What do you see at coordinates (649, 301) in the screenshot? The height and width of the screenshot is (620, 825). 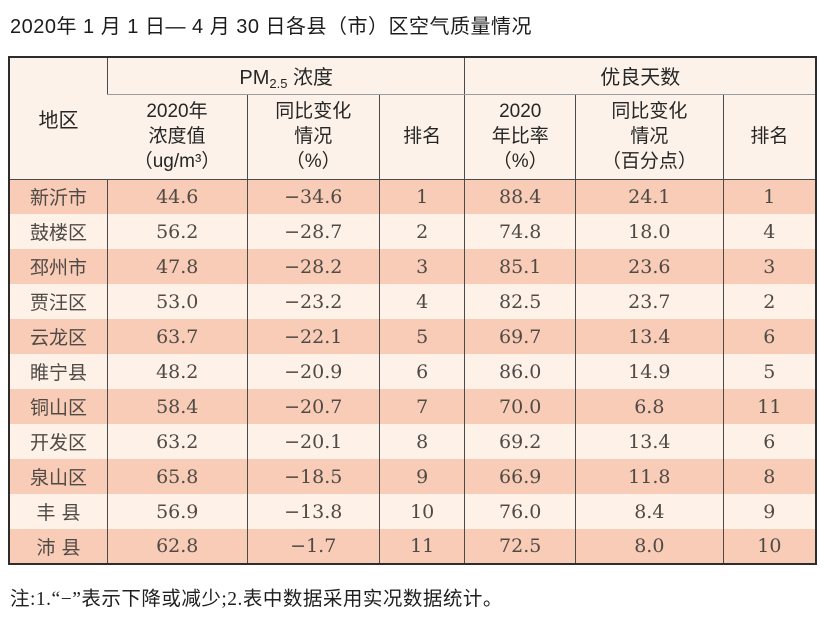 I see `good-change-cell: 23.7` at bounding box center [649, 301].